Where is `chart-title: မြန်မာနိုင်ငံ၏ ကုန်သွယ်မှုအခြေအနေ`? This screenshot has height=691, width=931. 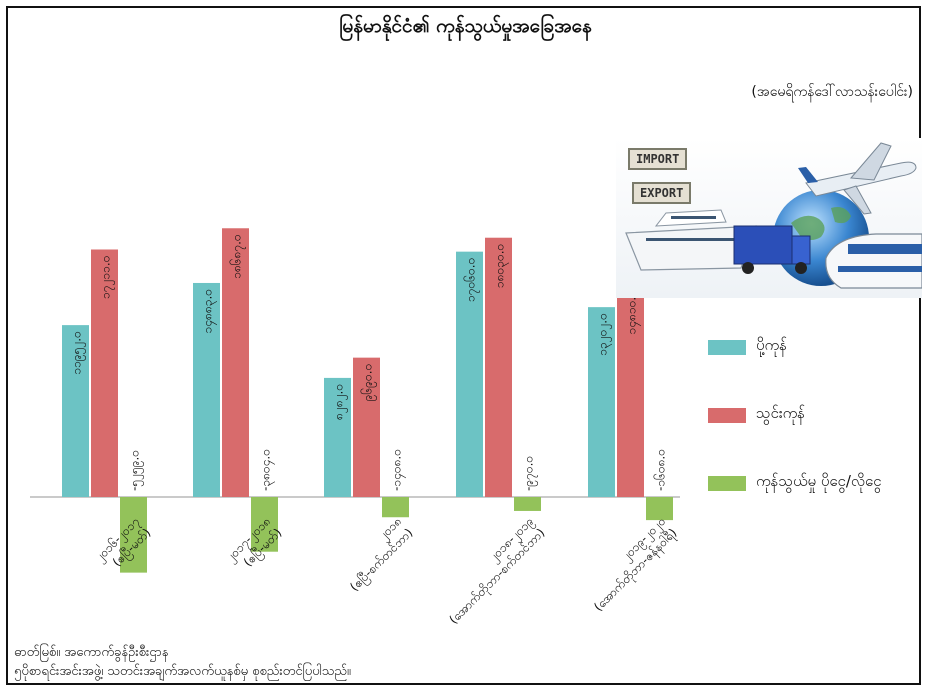
chart-title: မြန်မာနိုင်ငံ၏ ကုန်သွယ်မှုအခြေအနေ is located at coordinates (465, 26).